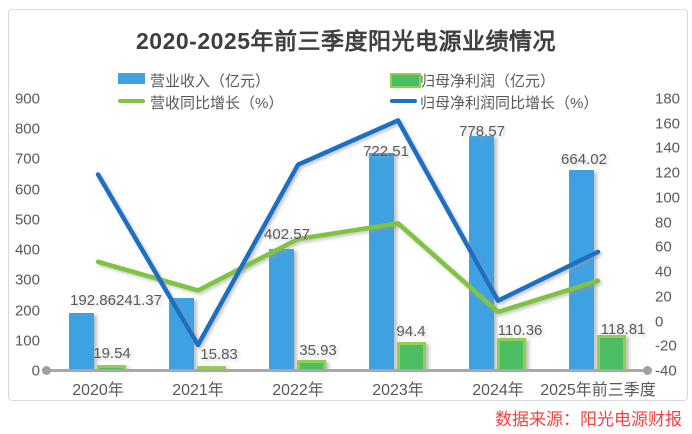 This screenshot has height=434, width=692. Describe the element at coordinates (46, 370) in the screenshot. I see `x-axis-left-end-dot` at that location.